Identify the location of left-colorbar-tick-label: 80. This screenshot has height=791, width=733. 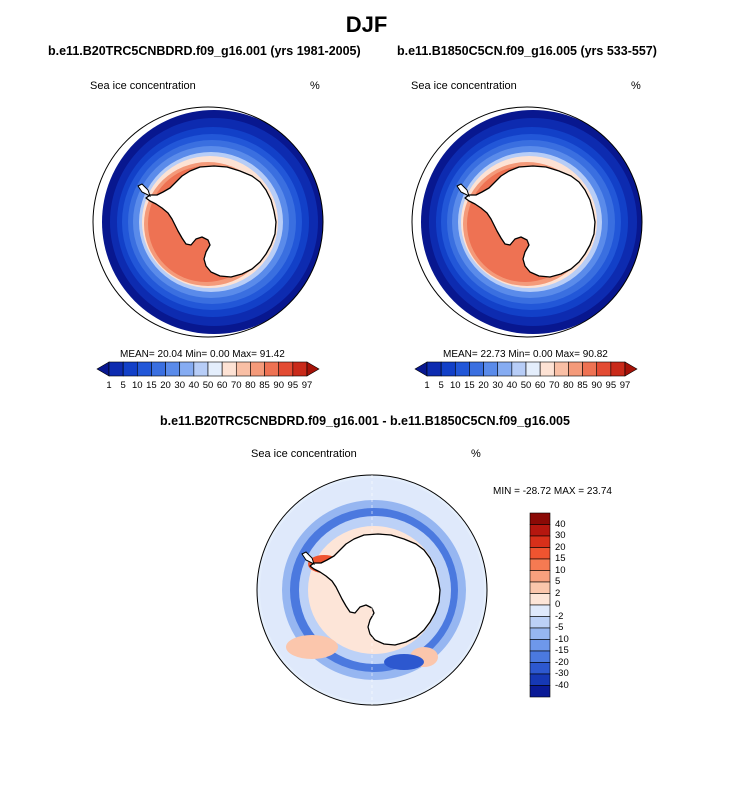
(250, 385).